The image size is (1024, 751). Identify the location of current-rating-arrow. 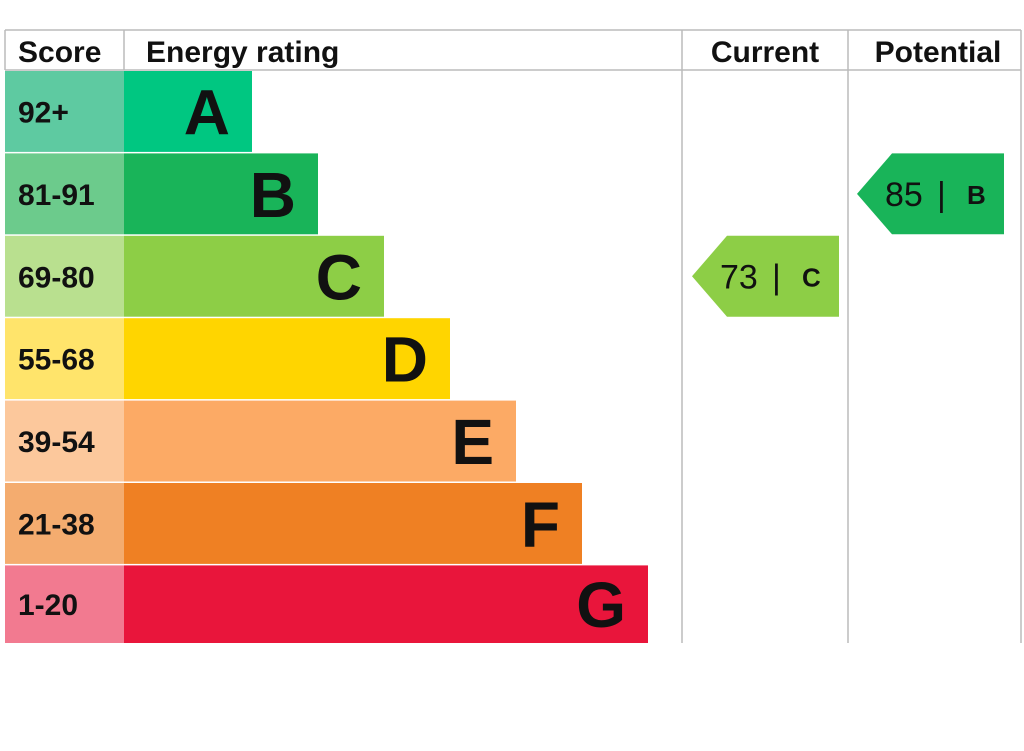
(765, 276).